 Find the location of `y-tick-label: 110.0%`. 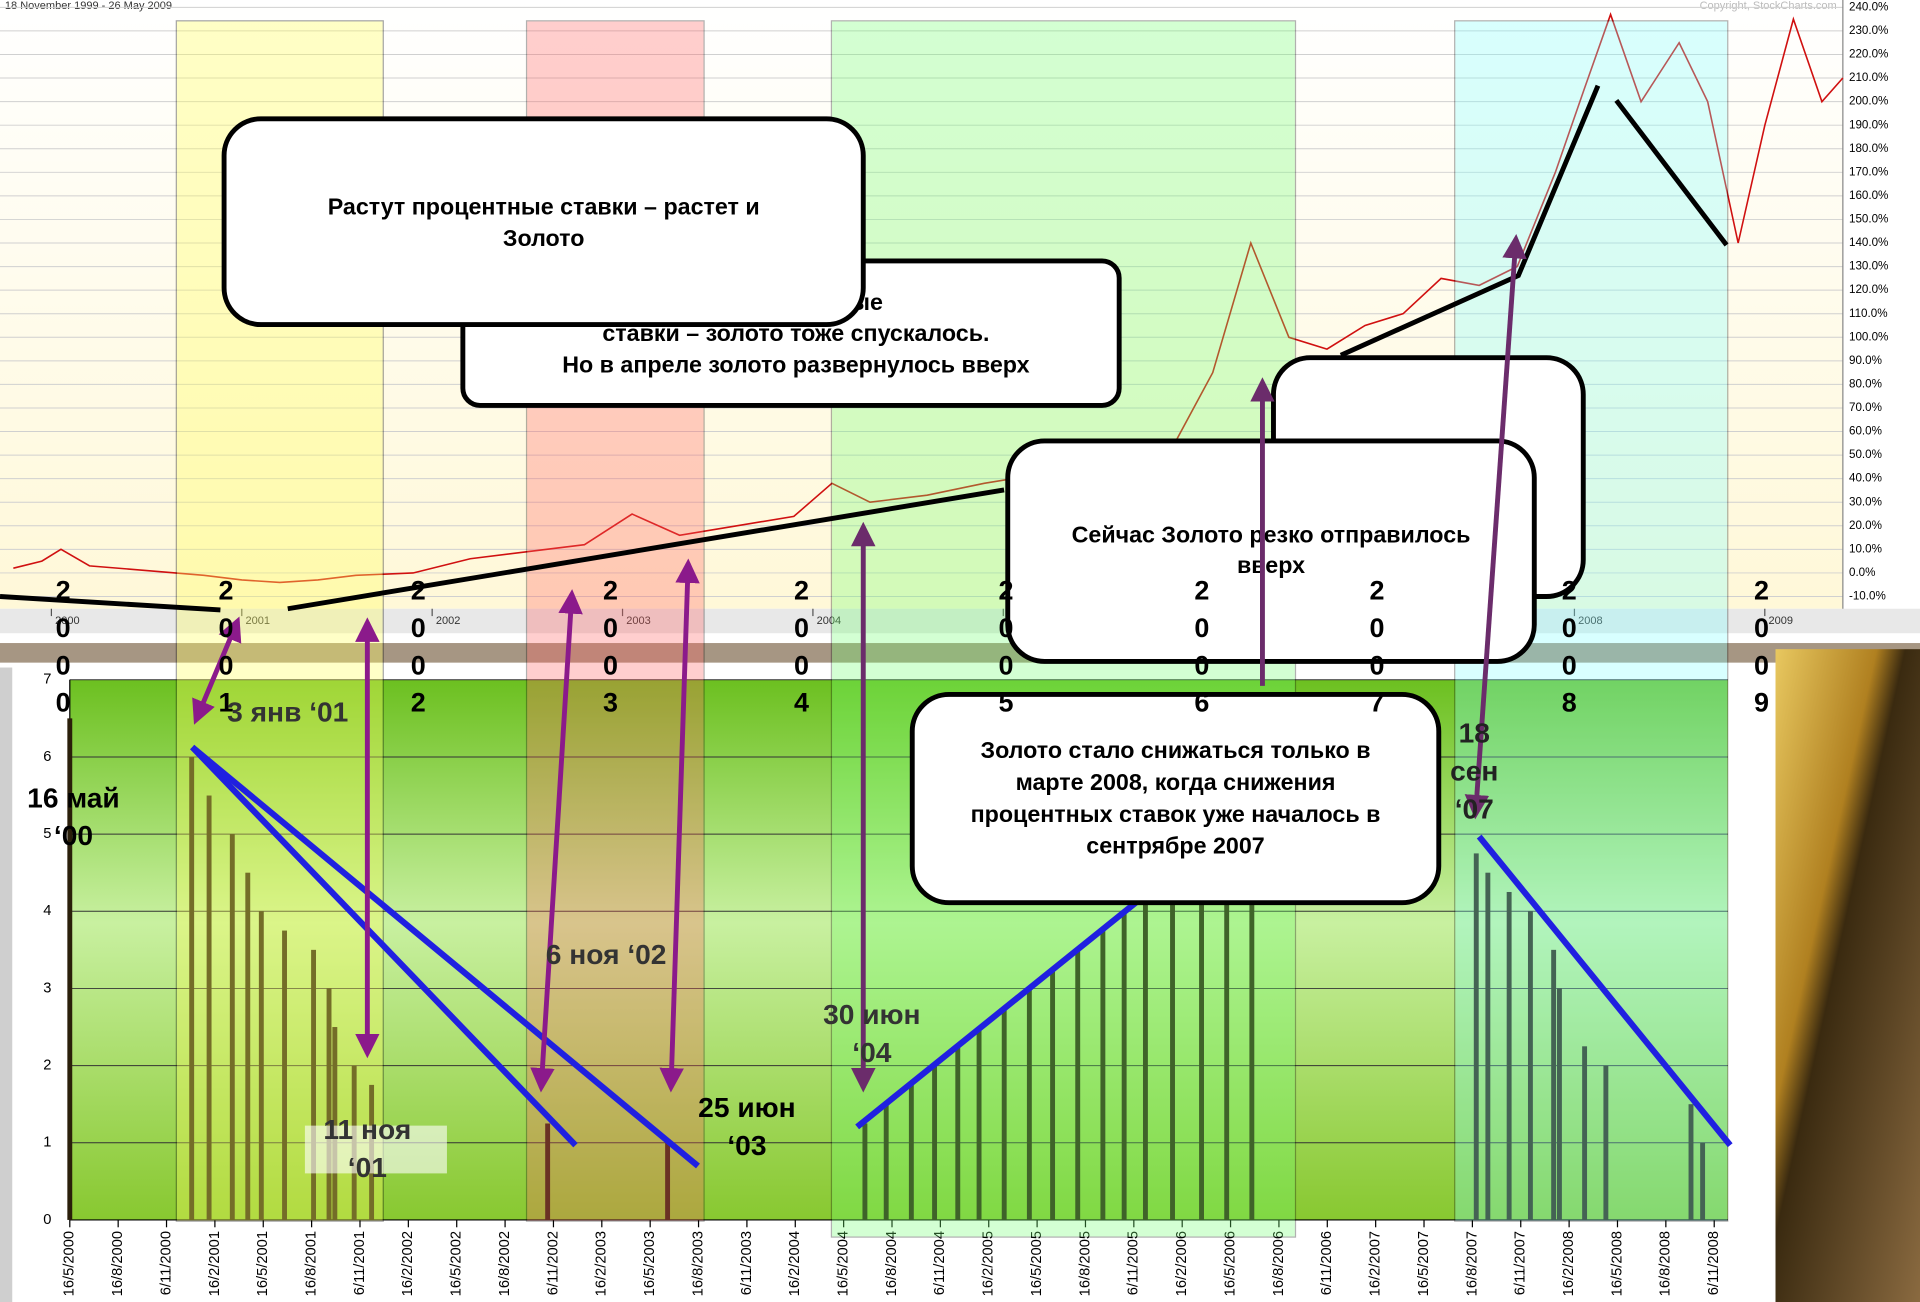

y-tick-label: 110.0% is located at coordinates (1868, 313).